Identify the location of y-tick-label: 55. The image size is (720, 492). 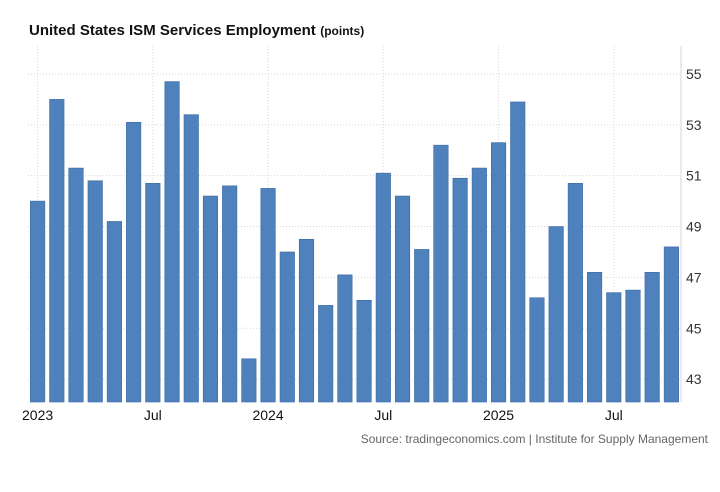
(694, 74).